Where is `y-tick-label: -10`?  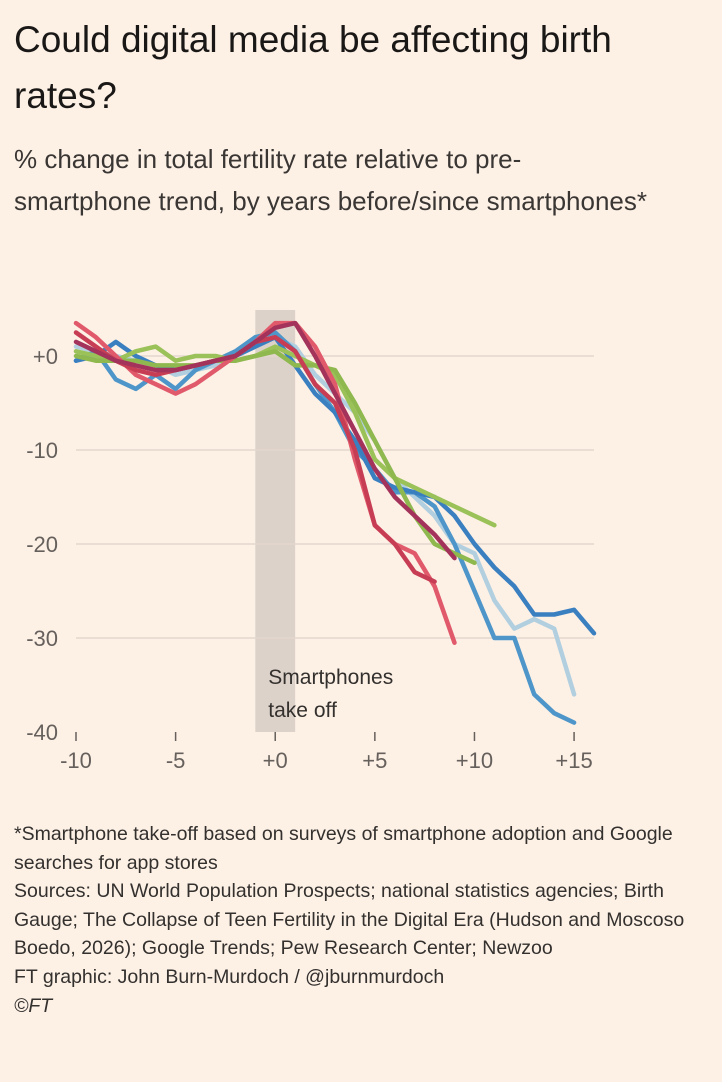
y-tick-label: -10 is located at coordinates (42, 450).